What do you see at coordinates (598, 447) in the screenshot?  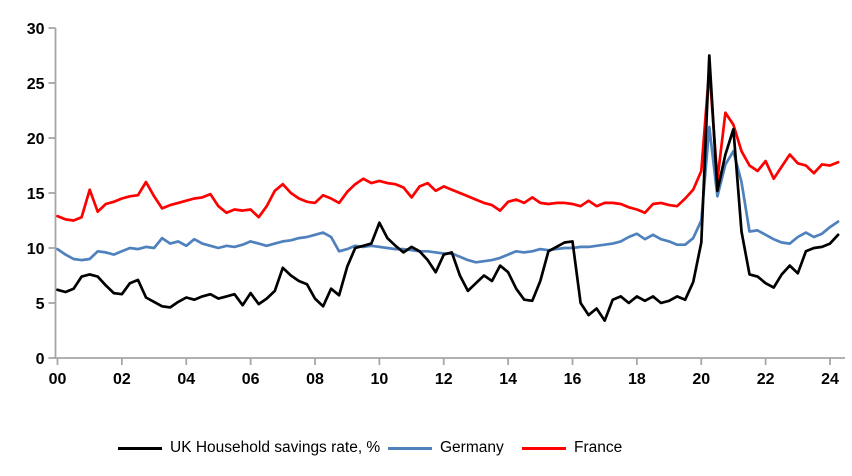 I see `legend-label-france: France` at bounding box center [598, 447].